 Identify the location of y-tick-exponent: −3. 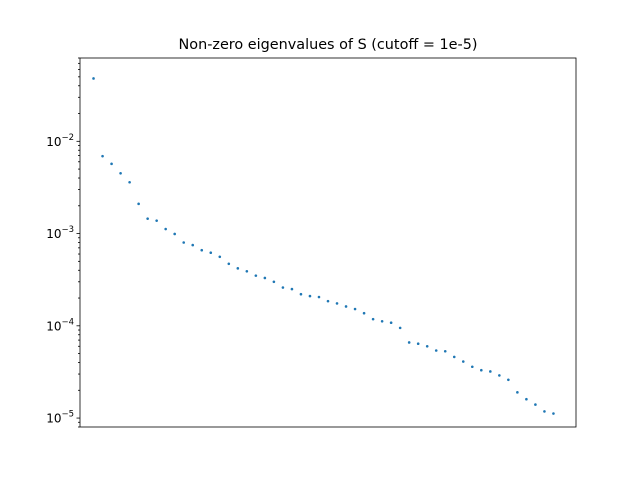
(67, 230).